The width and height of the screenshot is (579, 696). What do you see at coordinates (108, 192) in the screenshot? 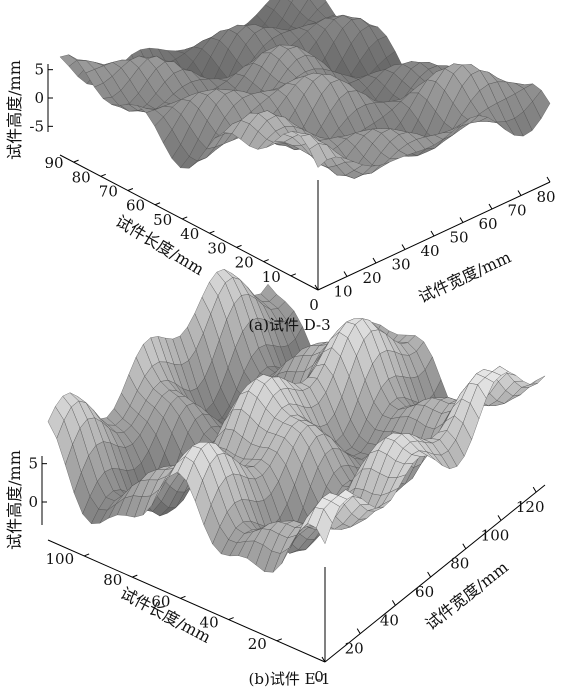
I see `x-tick-label: 70` at bounding box center [108, 192].